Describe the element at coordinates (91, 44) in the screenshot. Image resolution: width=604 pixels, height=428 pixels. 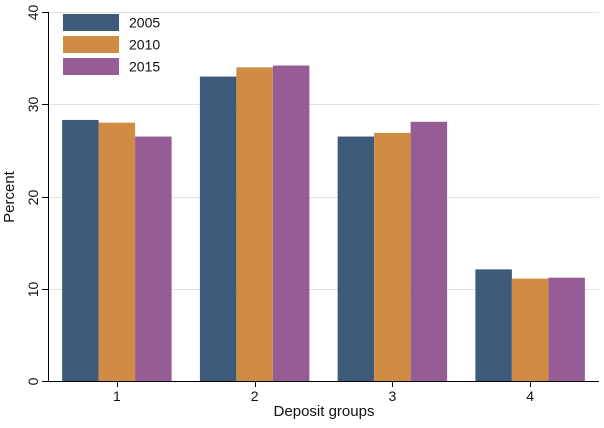
I see `legend-swatch-2010` at that location.